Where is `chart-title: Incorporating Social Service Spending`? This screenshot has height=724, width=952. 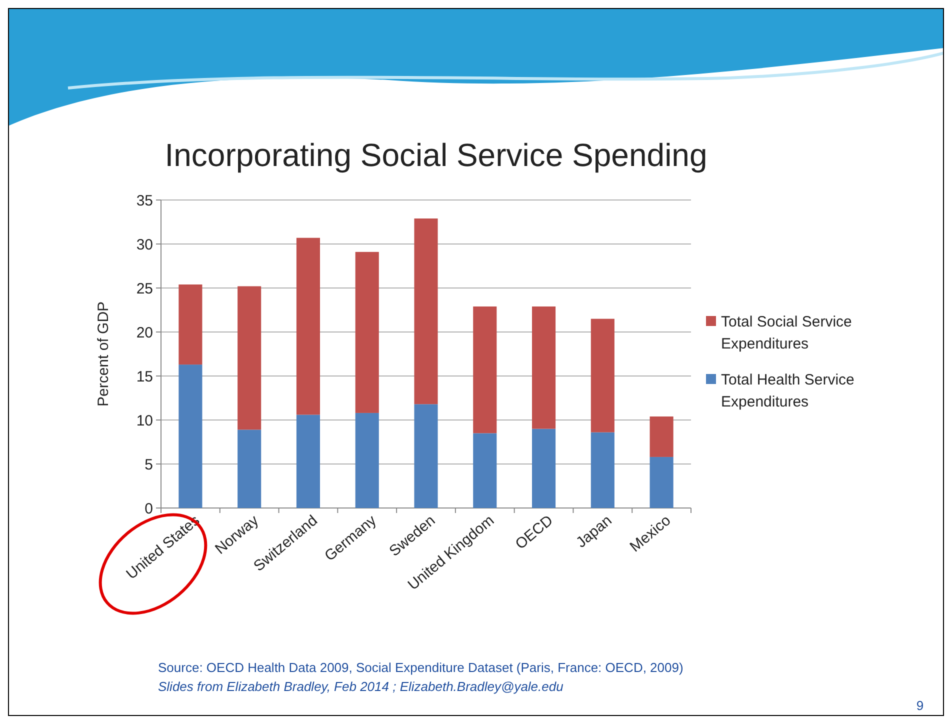
chart-title: Incorporating Social Service Spending is located at coordinates (436, 155).